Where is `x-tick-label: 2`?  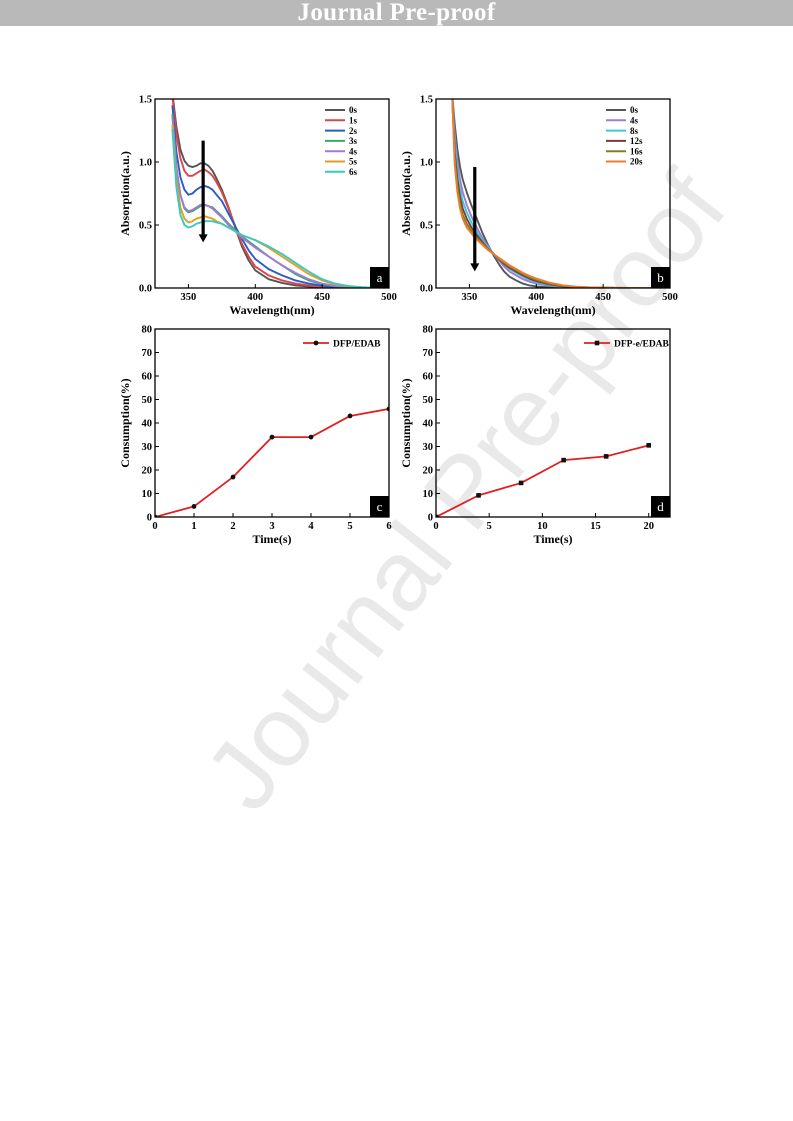 x-tick-label: 2 is located at coordinates (232, 526).